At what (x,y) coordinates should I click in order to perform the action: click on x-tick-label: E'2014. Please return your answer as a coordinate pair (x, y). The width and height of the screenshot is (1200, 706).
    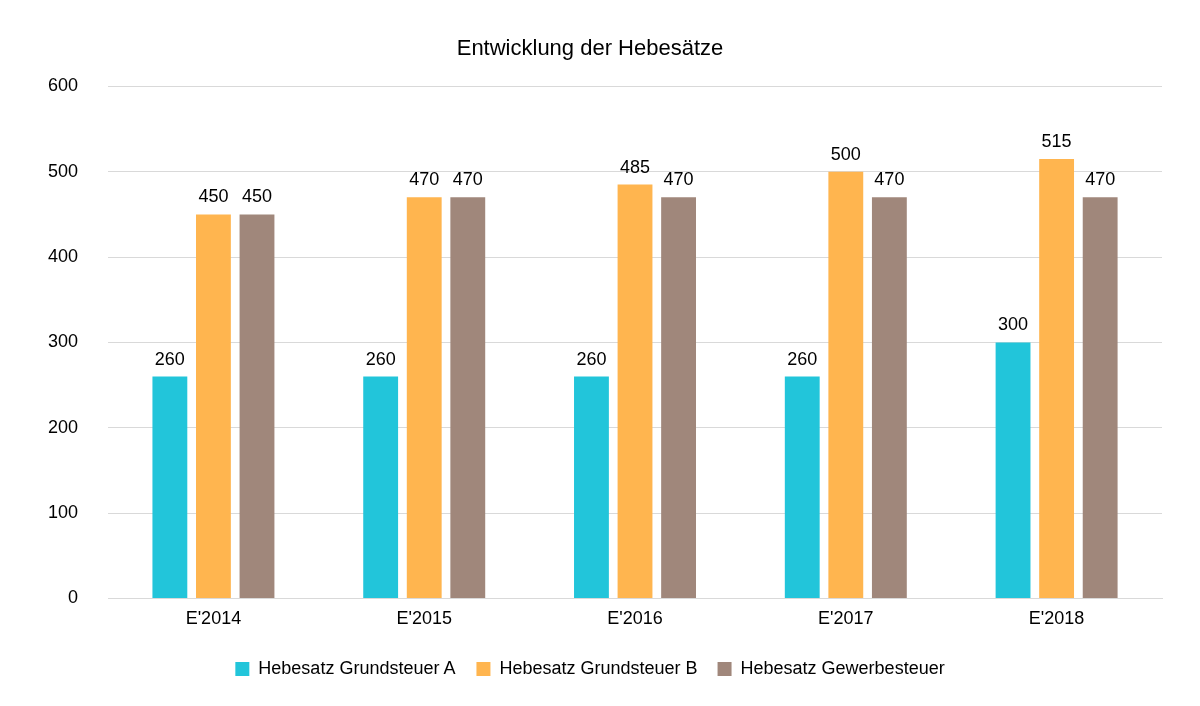
    Looking at the image, I should click on (213, 618).